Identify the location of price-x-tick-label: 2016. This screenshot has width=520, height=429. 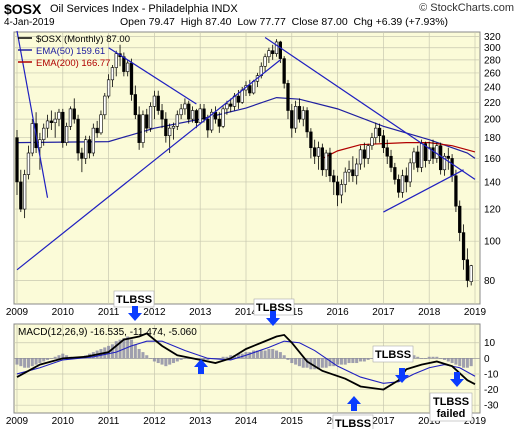
(337, 312).